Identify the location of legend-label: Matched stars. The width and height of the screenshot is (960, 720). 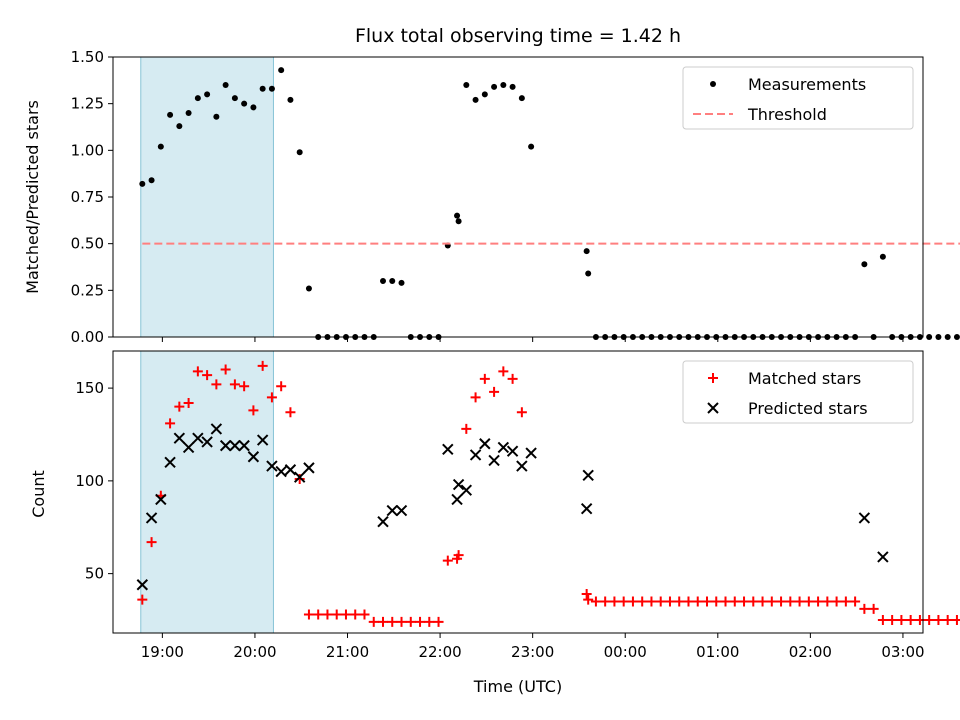
(804, 378).